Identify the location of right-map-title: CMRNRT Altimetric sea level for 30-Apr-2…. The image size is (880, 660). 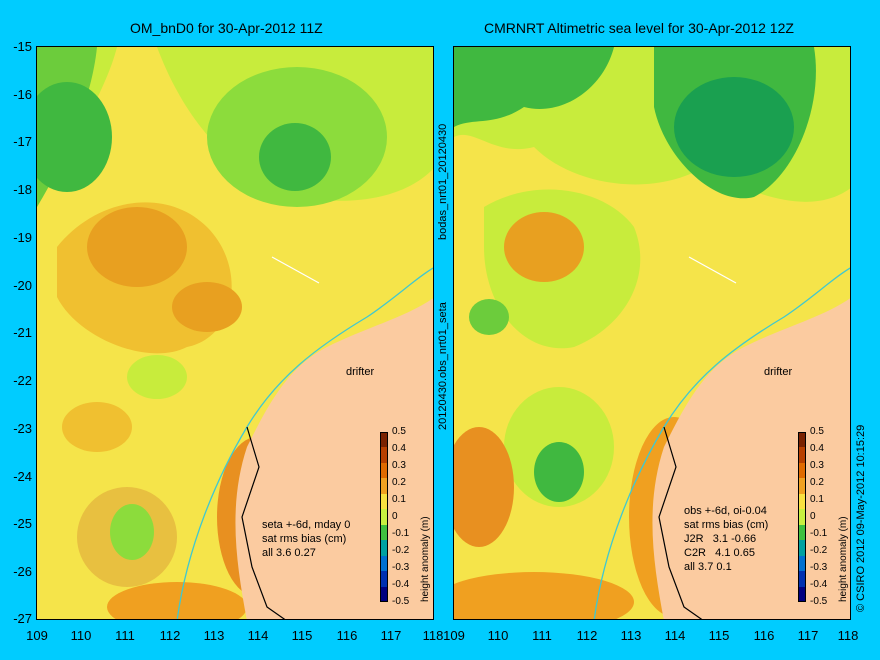
(639, 28).